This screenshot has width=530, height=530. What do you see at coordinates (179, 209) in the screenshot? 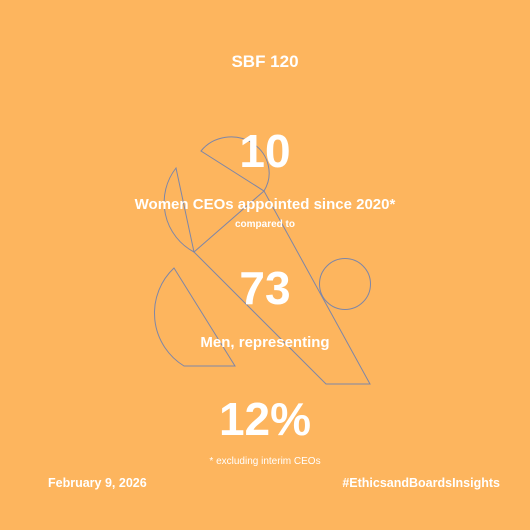
I see `lower-half-circle-shape` at bounding box center [179, 209].